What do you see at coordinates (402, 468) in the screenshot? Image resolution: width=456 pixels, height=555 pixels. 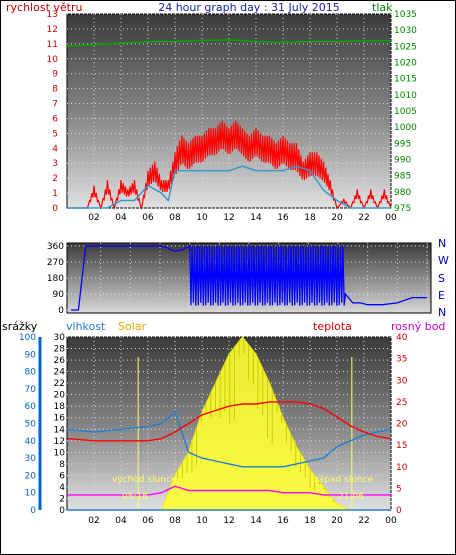 I see `temperature-tick-label: 10` at bounding box center [402, 468].